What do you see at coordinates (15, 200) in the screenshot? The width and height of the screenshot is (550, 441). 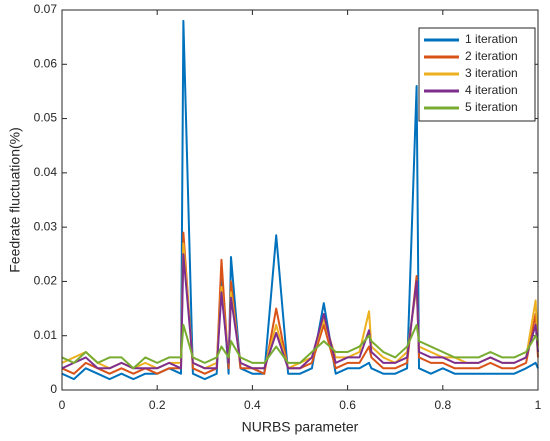 I see `y-axis-label: Feedrate fluctuation(%)` at bounding box center [15, 200].